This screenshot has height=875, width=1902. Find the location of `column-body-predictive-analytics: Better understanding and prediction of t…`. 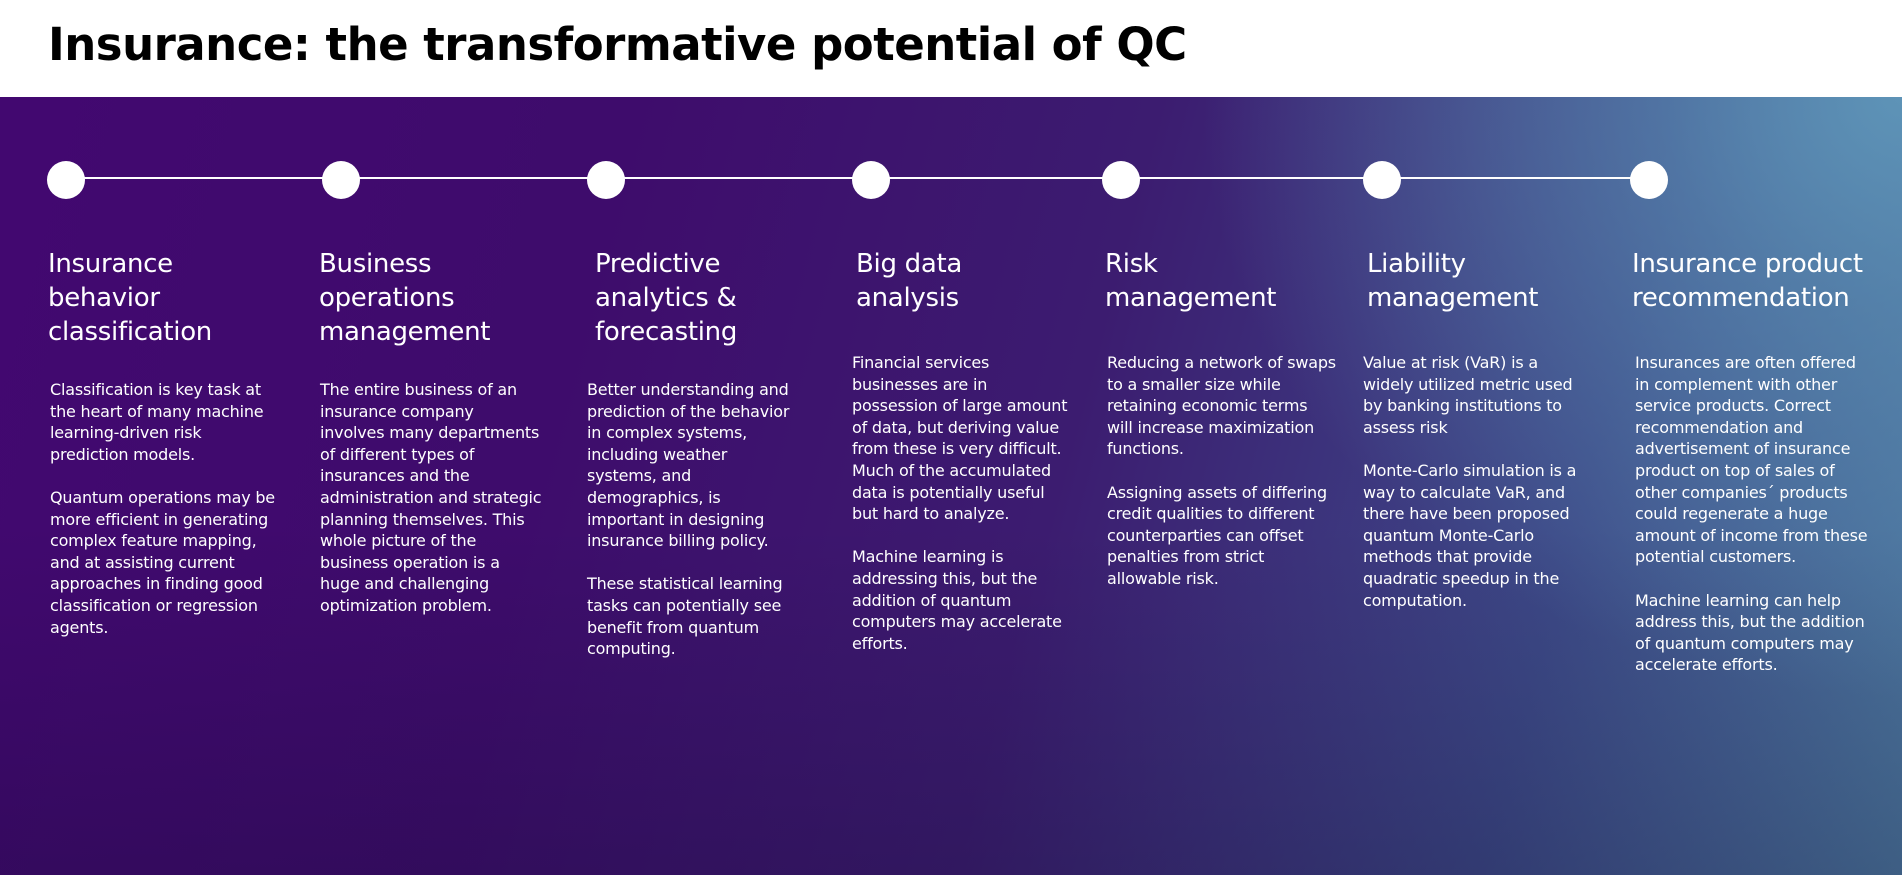

column-body-predictive-analytics: Better understanding and prediction of t… is located at coordinates (693, 519).